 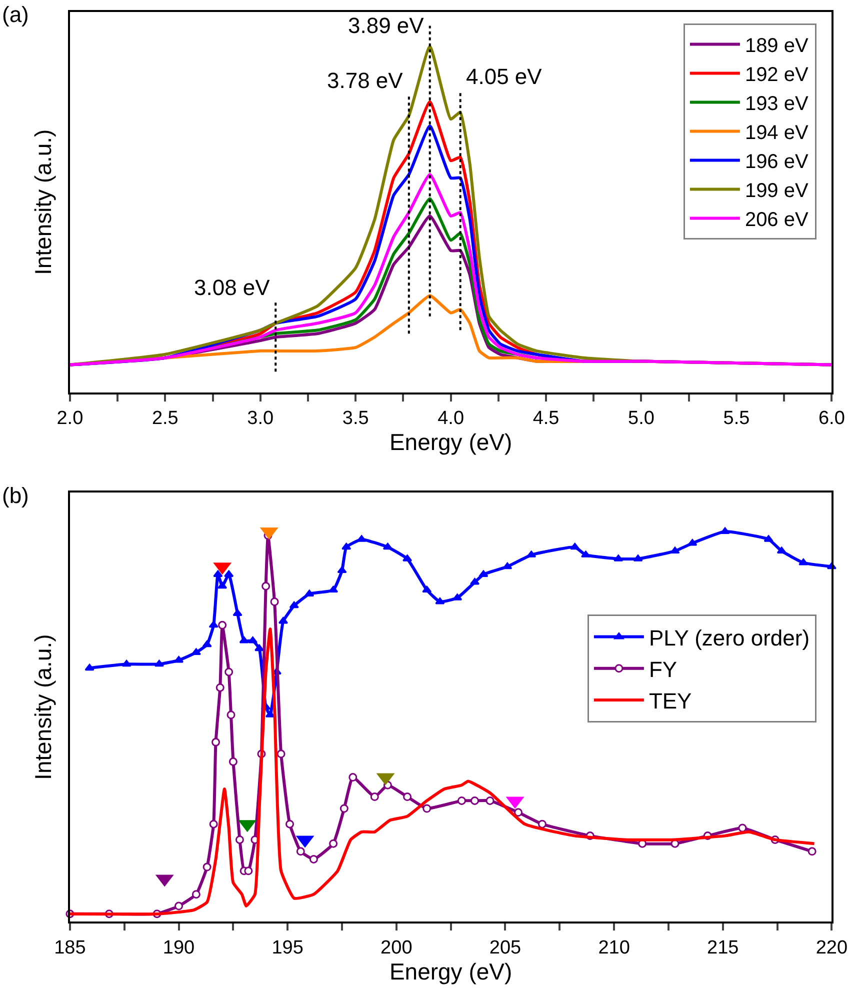 What do you see at coordinates (736, 419) in the screenshot?
I see `x-tick-label: 5.5` at bounding box center [736, 419].